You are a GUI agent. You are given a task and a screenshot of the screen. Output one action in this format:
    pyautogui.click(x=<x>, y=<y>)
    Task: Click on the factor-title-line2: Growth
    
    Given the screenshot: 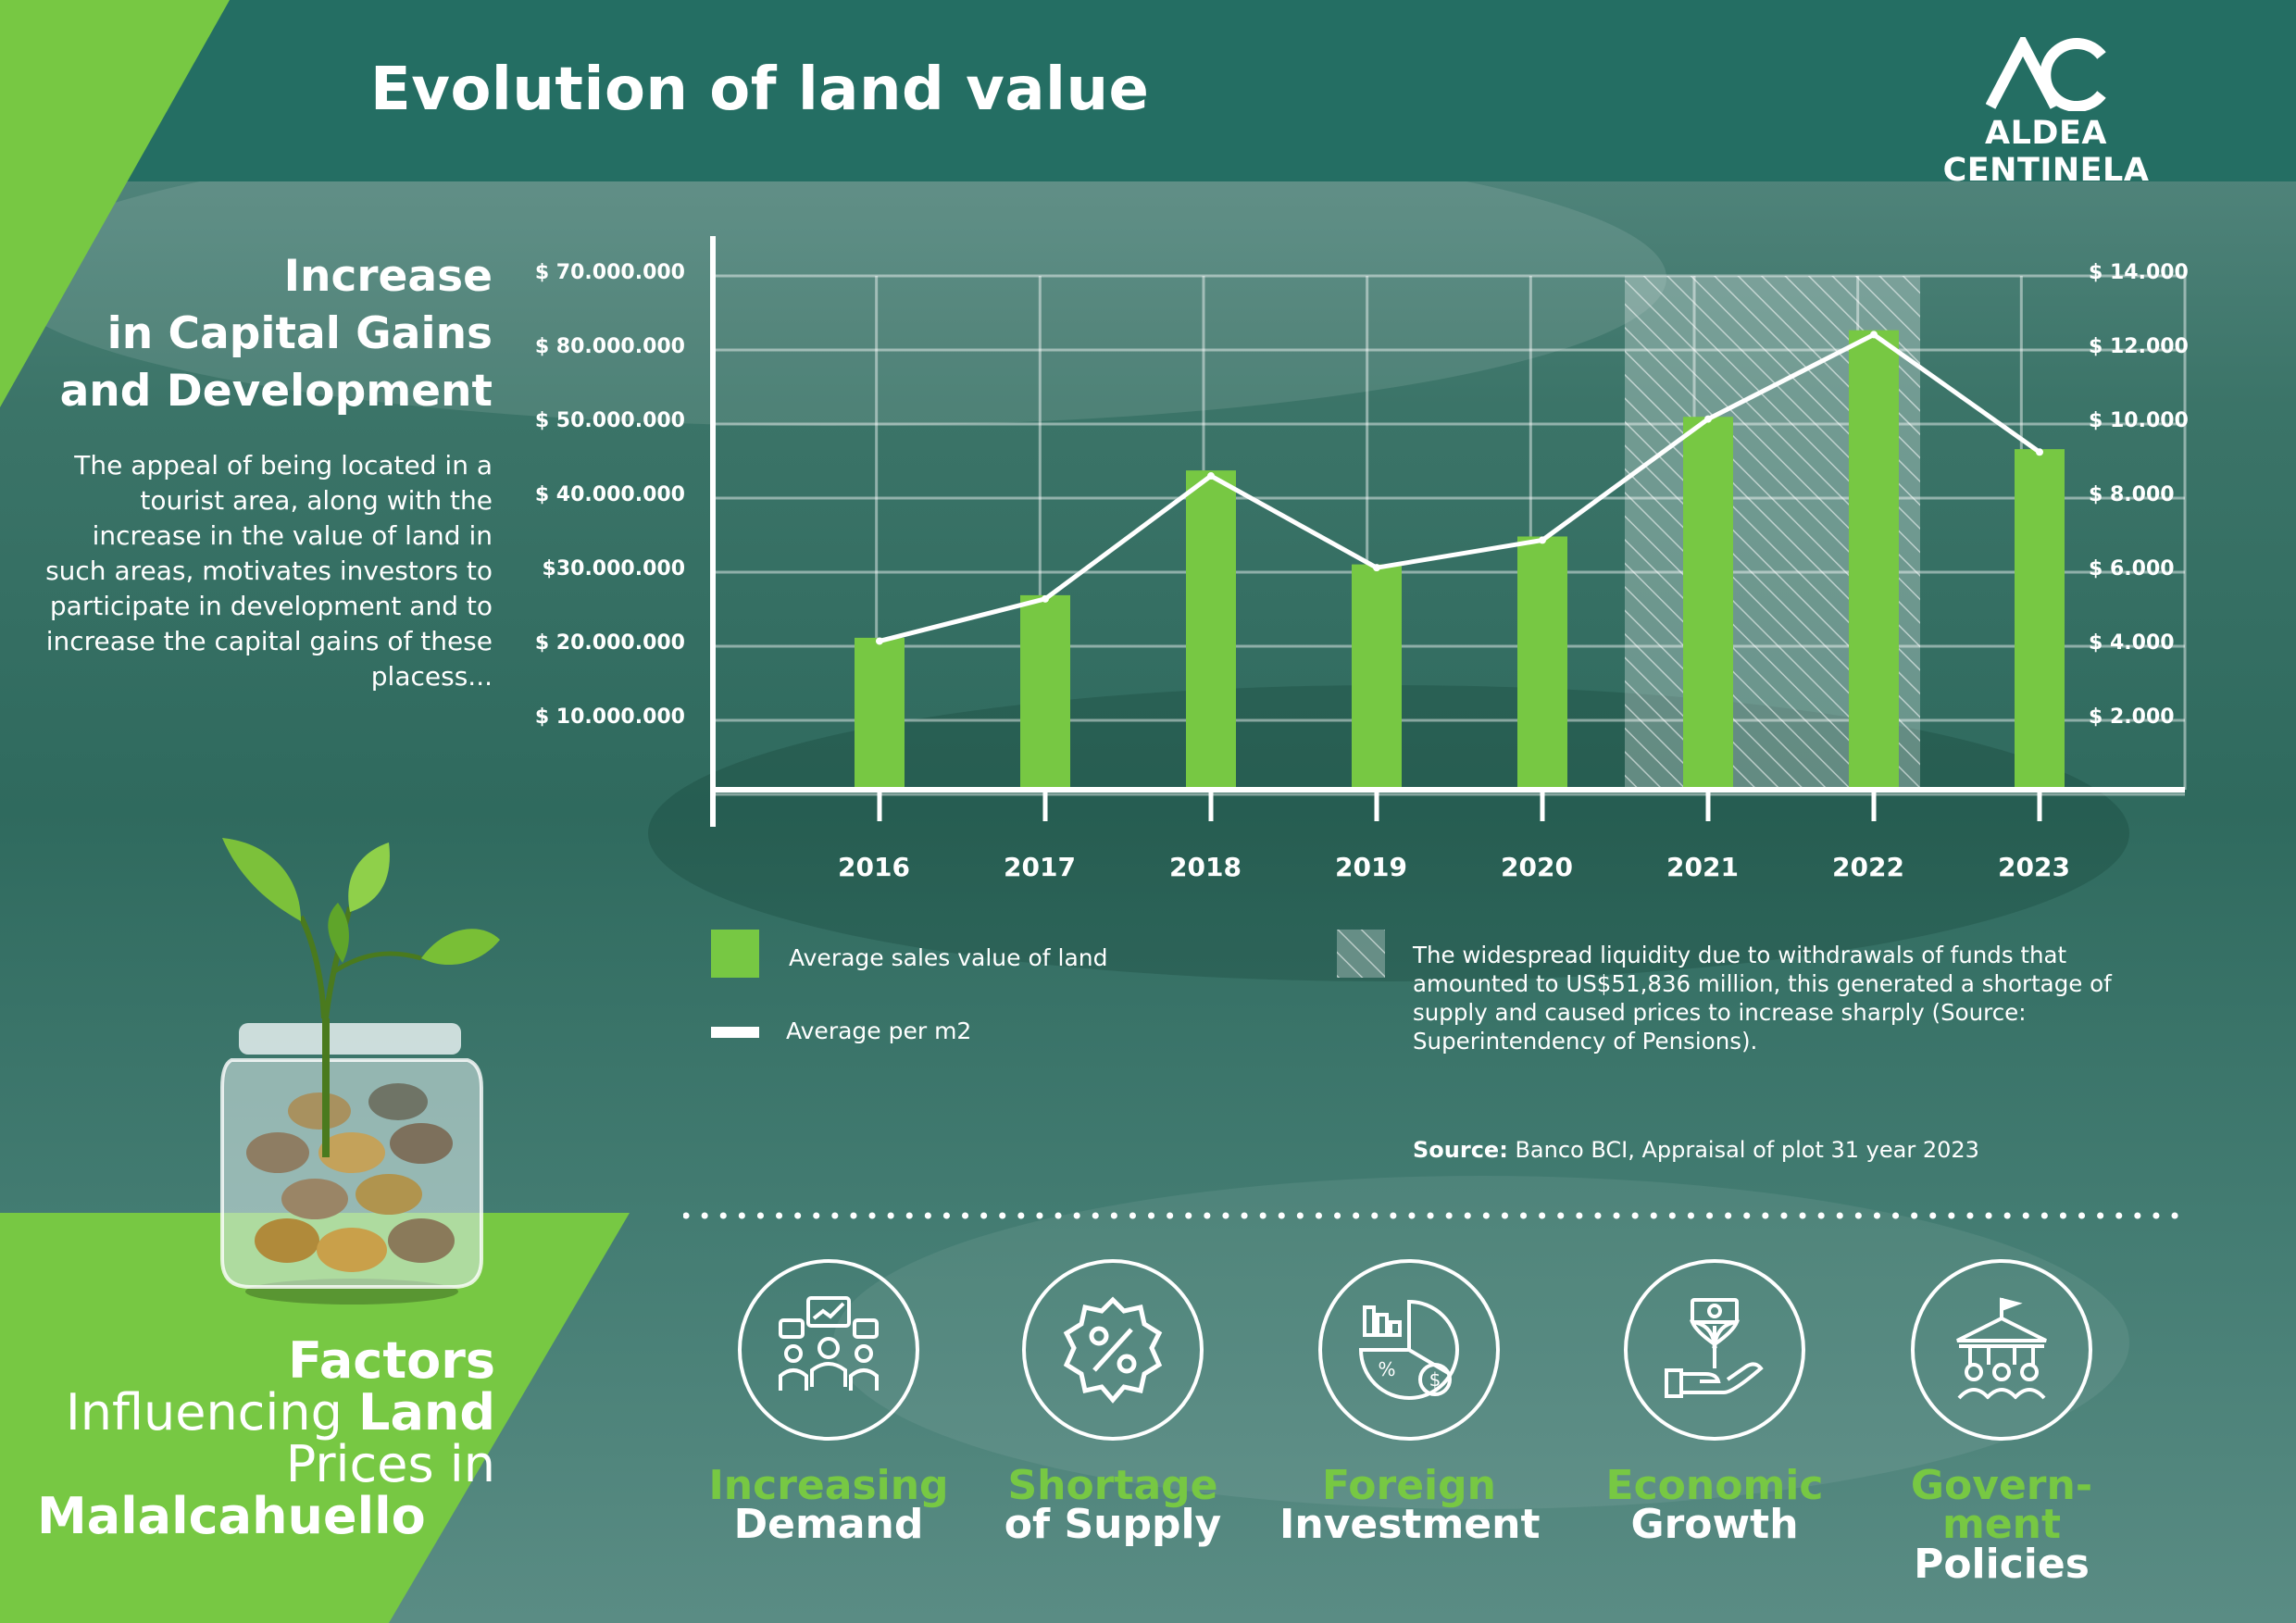 What is the action you would take?
    pyautogui.click(x=1714, y=1524)
    